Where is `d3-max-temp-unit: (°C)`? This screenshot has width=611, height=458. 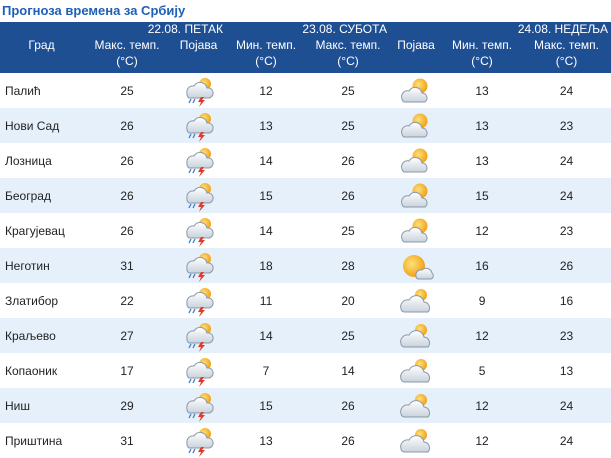 d3-max-temp-unit: (°C) is located at coordinates (566, 61).